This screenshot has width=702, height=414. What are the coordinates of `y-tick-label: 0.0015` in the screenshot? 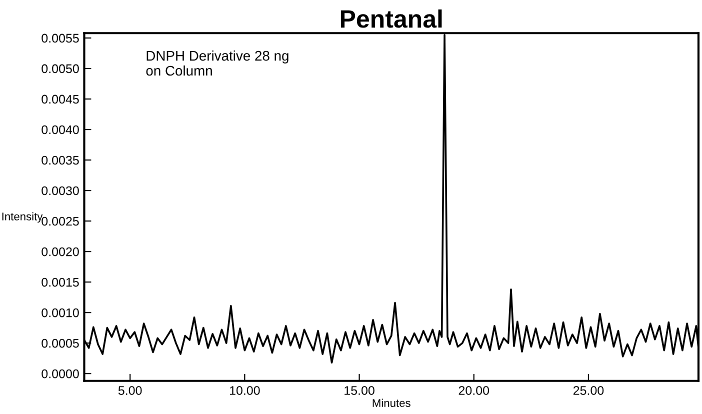 It's located at (60, 282).